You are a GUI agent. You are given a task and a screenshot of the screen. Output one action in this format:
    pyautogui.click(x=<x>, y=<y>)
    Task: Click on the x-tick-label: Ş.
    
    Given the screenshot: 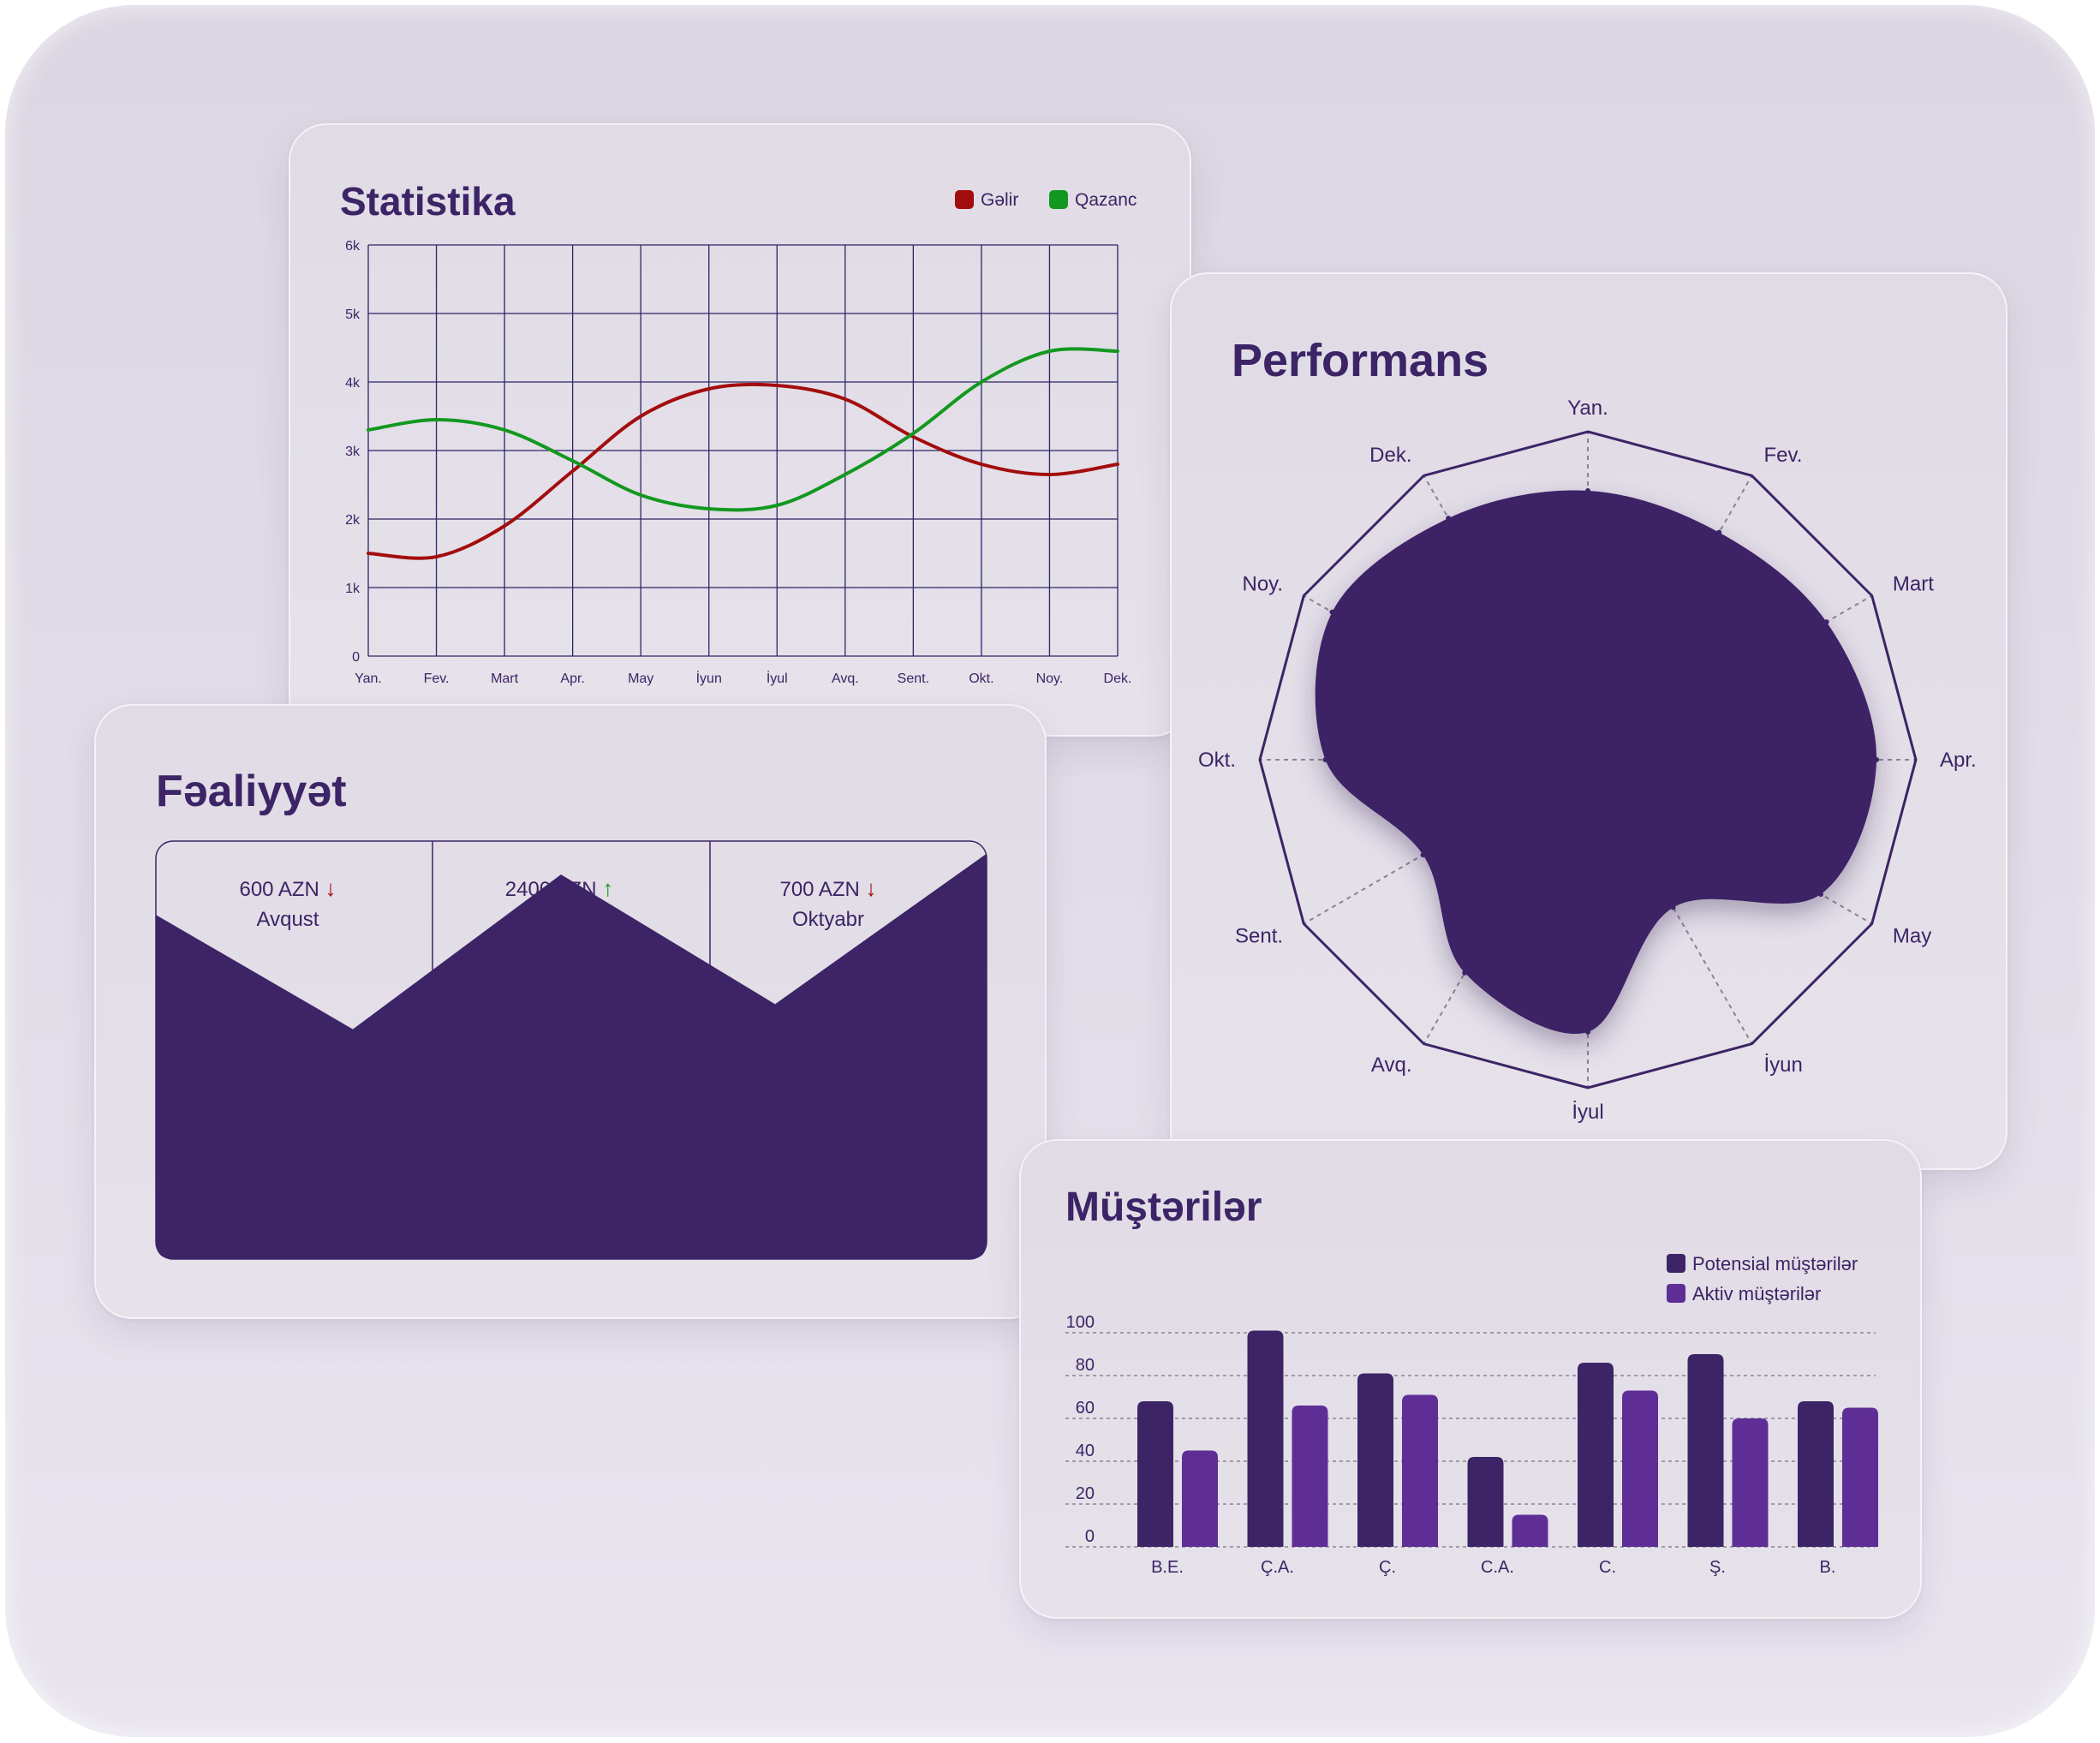 What is the action you would take?
    pyautogui.click(x=1717, y=1567)
    